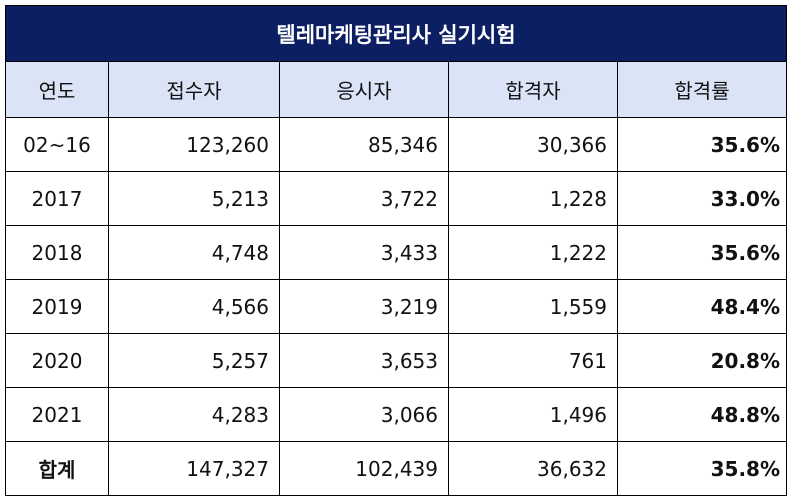 This screenshot has height=500, width=791. I want to click on total-passers-cell: 36,632, so click(533, 468).